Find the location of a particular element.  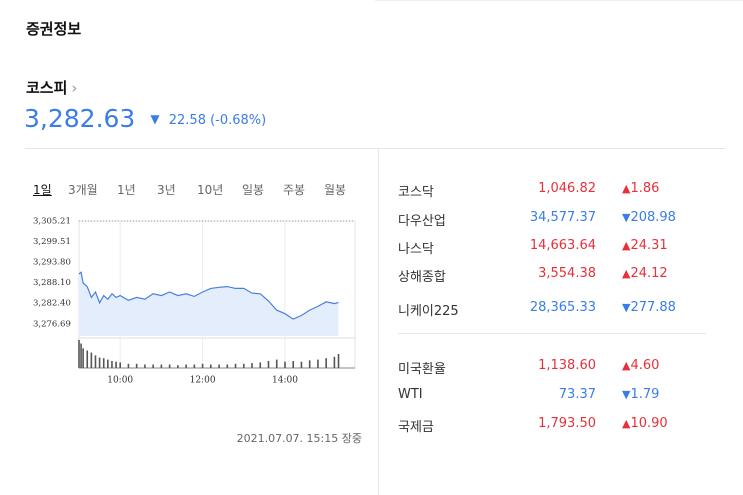

market-change: ▲24.31 is located at coordinates (645, 245).